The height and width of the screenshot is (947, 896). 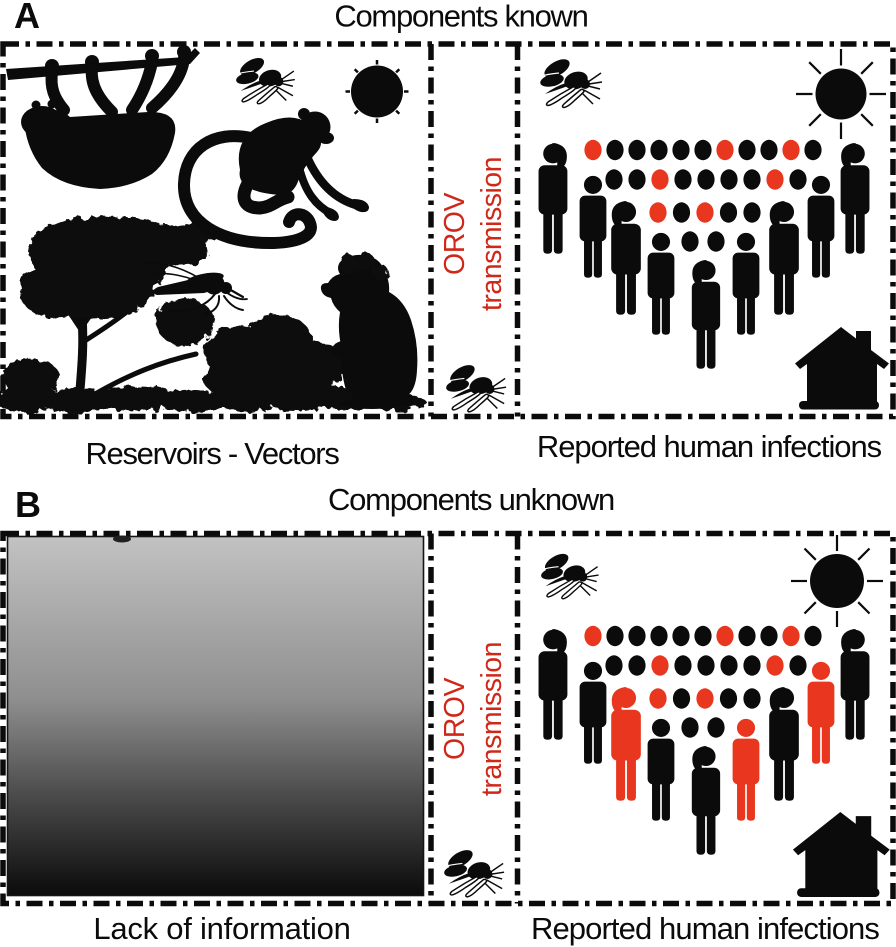 What do you see at coordinates (471, 499) in the screenshot?
I see `svg-text: Components unknown` at bounding box center [471, 499].